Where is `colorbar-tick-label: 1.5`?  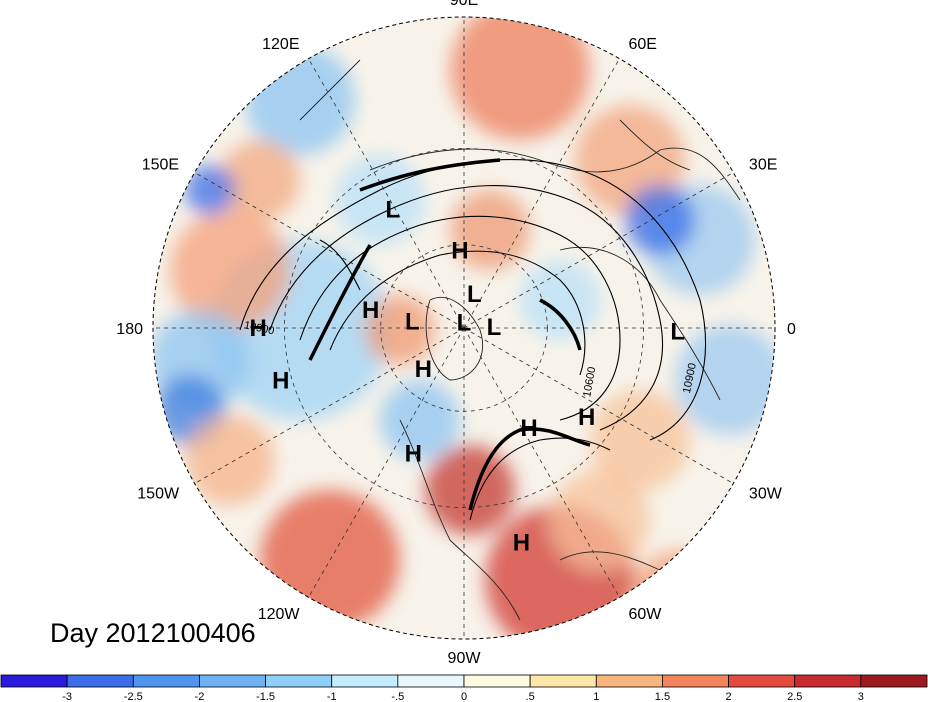
colorbar-tick-label: 1.5 is located at coordinates (662, 696).